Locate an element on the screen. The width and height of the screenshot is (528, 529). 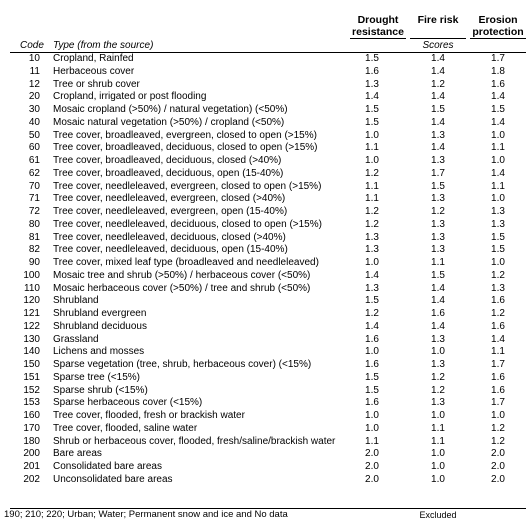
code-cell: 140 is located at coordinates (31, 352).